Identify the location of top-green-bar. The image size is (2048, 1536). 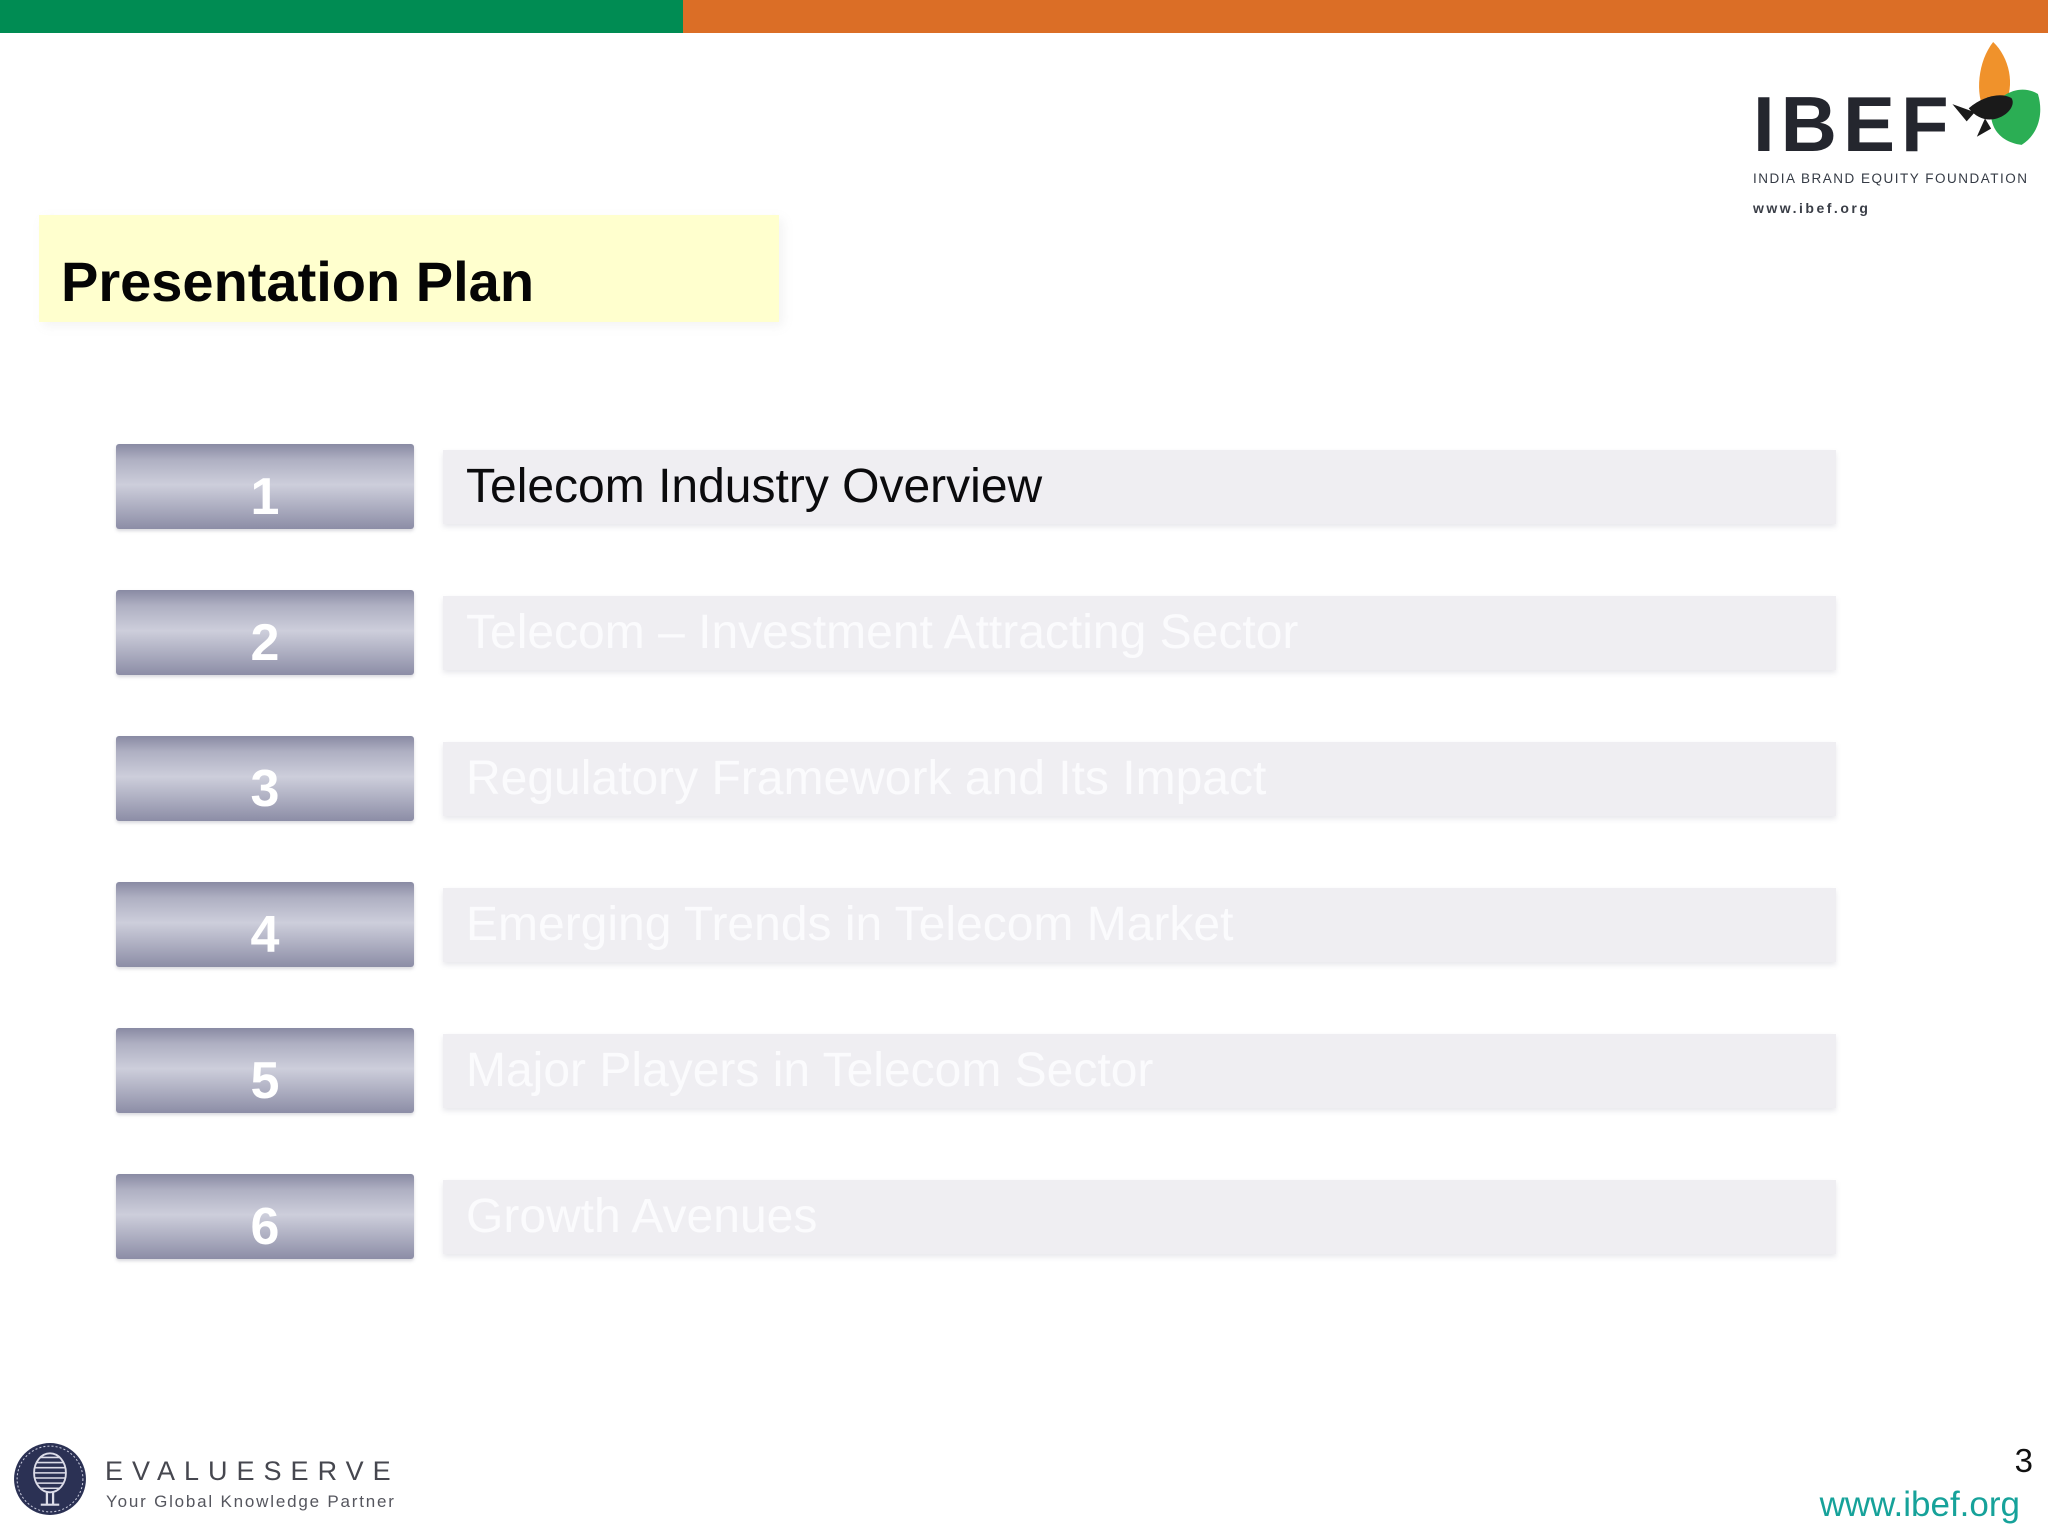
(341, 16).